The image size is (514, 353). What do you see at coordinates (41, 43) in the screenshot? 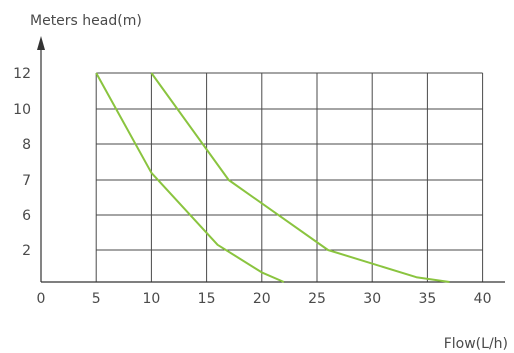
I see `y-axis-arrow` at bounding box center [41, 43].